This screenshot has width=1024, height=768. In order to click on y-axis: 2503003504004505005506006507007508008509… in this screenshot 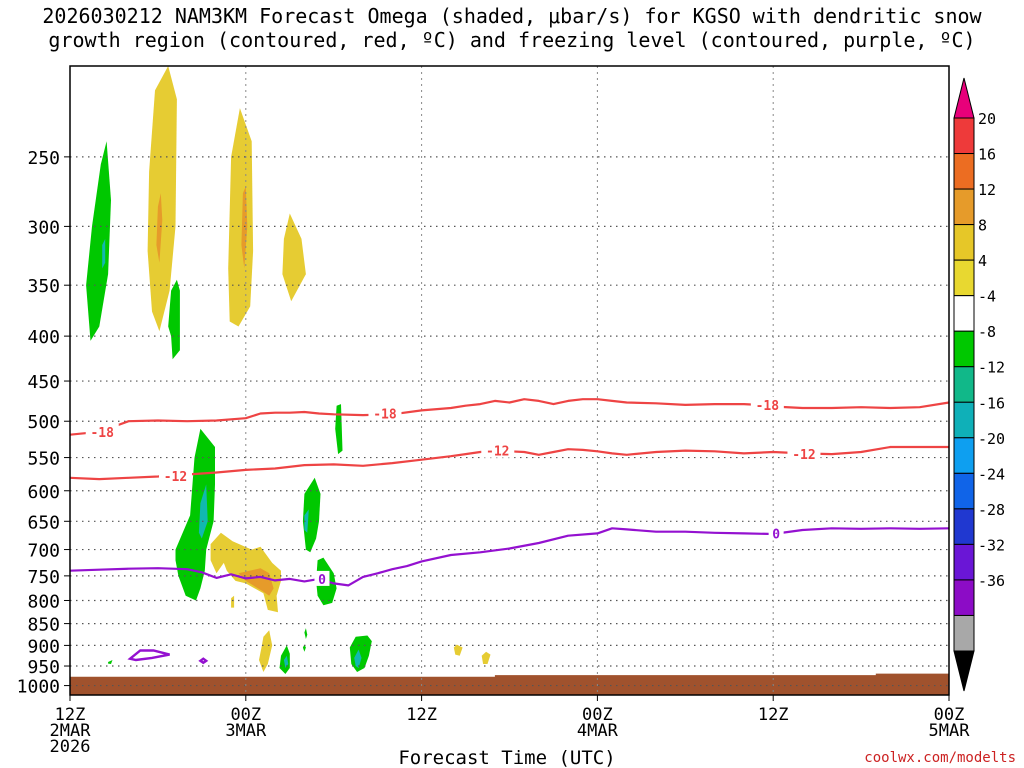, I will do `click(43, 423)`.